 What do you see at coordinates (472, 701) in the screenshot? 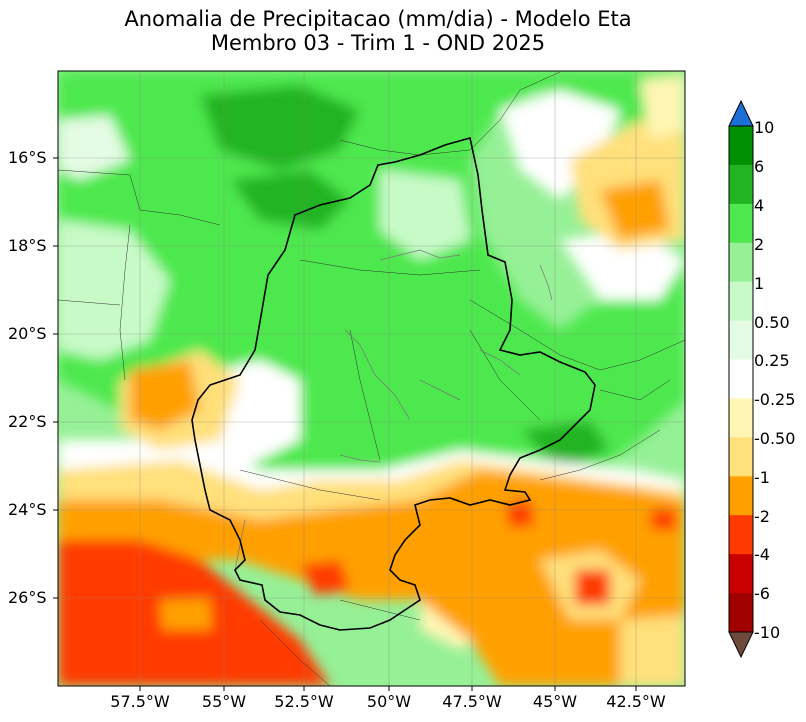
I see `lon-tick-label: 47.5°W` at bounding box center [472, 701].